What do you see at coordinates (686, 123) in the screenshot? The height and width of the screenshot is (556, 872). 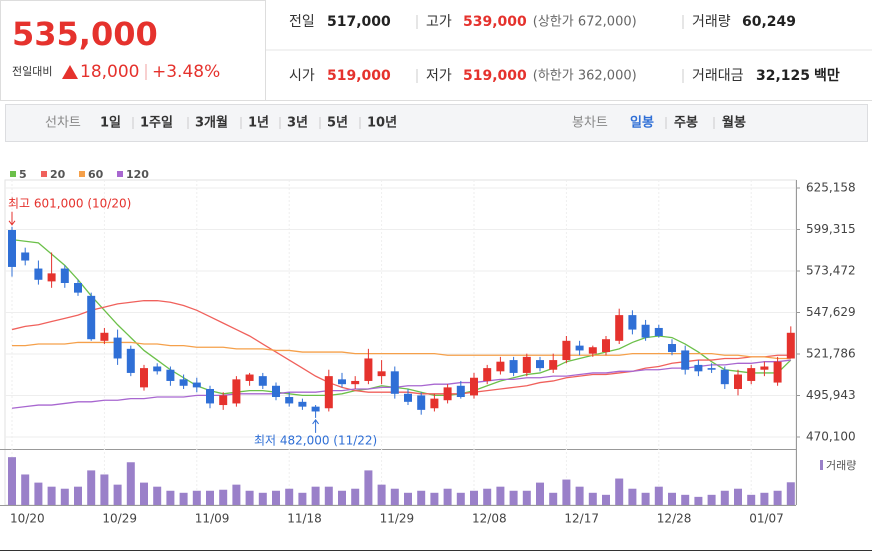 I see `candle-button: 주봉` at bounding box center [686, 123].